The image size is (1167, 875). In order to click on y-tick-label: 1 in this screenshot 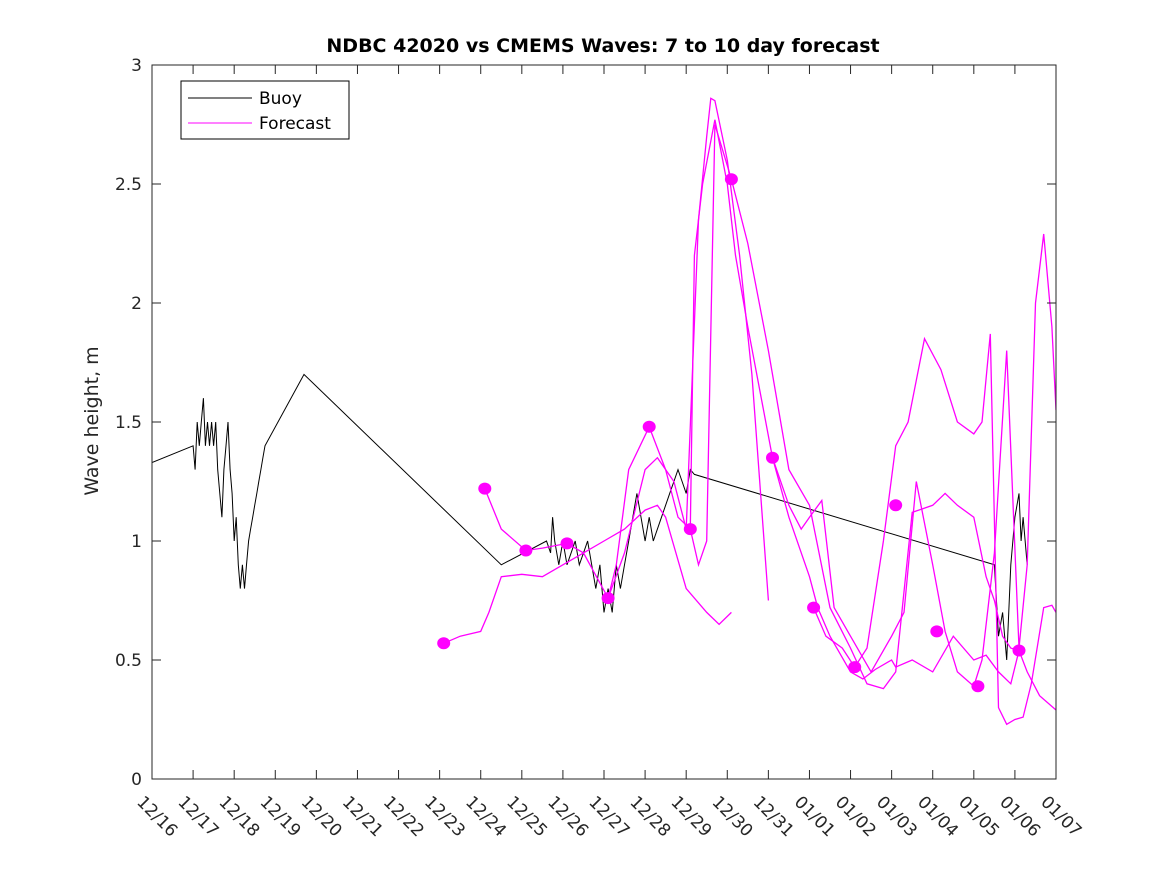, I will do `click(136, 542)`.